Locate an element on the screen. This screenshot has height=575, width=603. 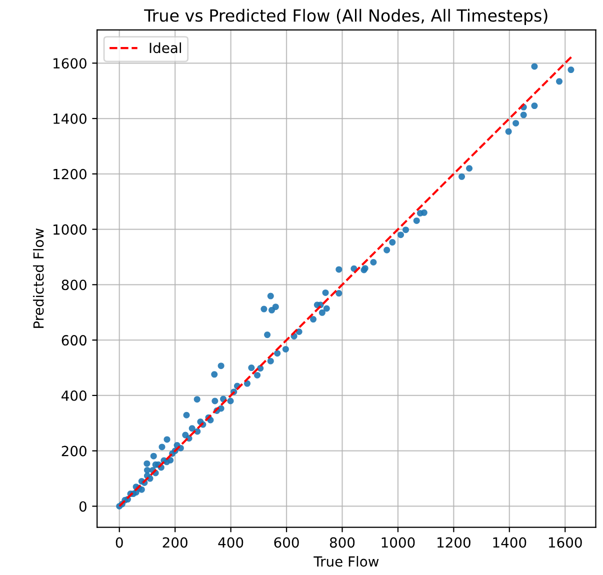
y-tick-label: 1400 is located at coordinates (70, 118).